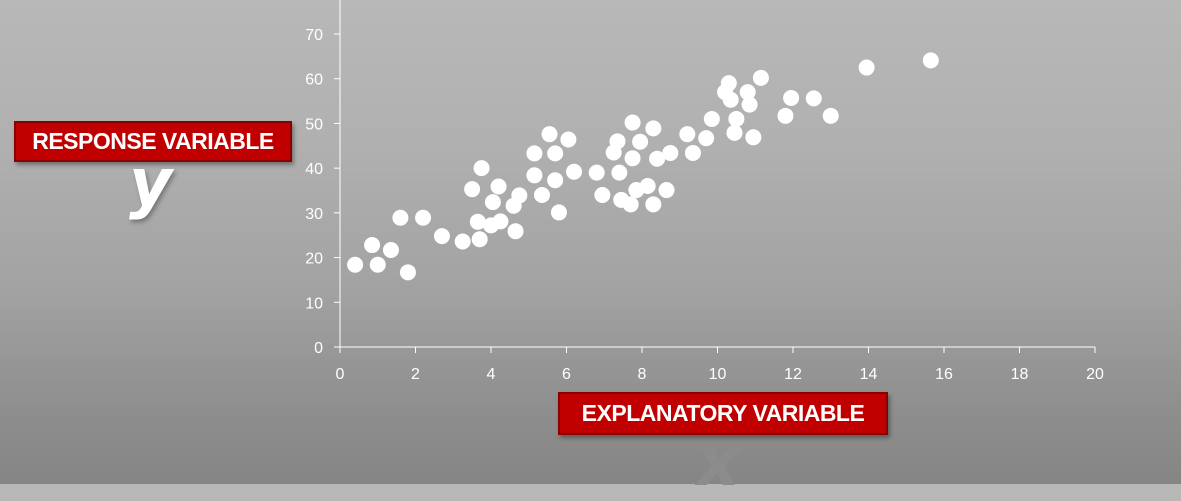  Describe the element at coordinates (793, 374) in the screenshot. I see `x-tick-label: 12` at that location.